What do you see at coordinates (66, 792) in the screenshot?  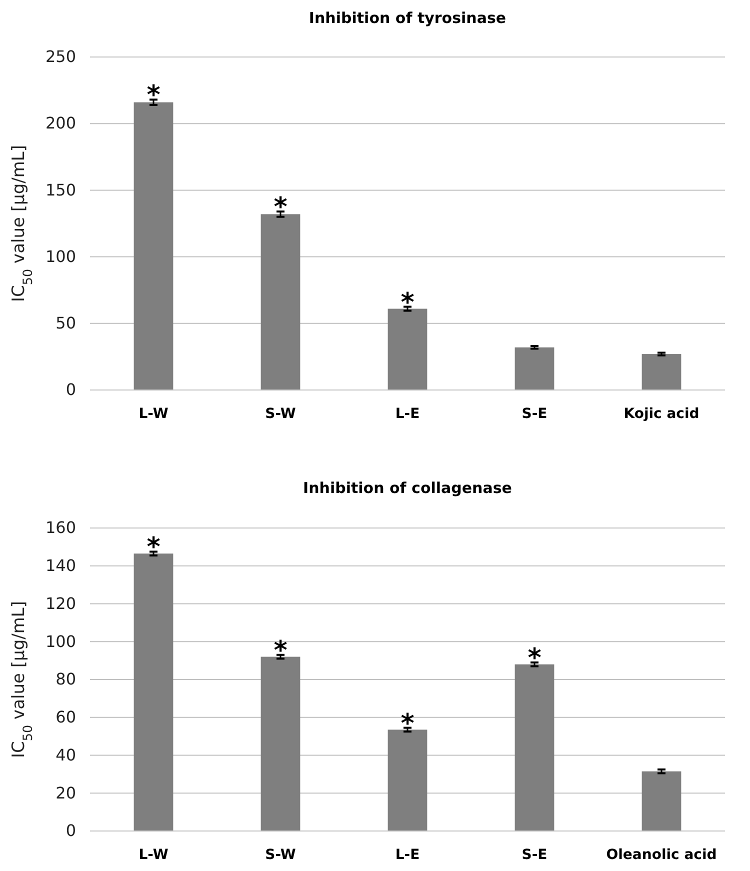 I see `y-tick-label: 20` at bounding box center [66, 792].